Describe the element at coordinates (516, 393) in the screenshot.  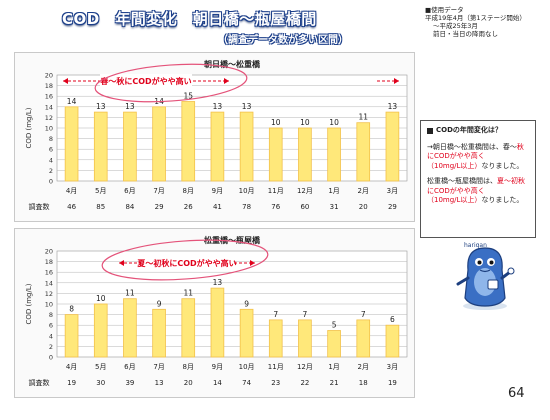
I see `page-number: 64` at that location.